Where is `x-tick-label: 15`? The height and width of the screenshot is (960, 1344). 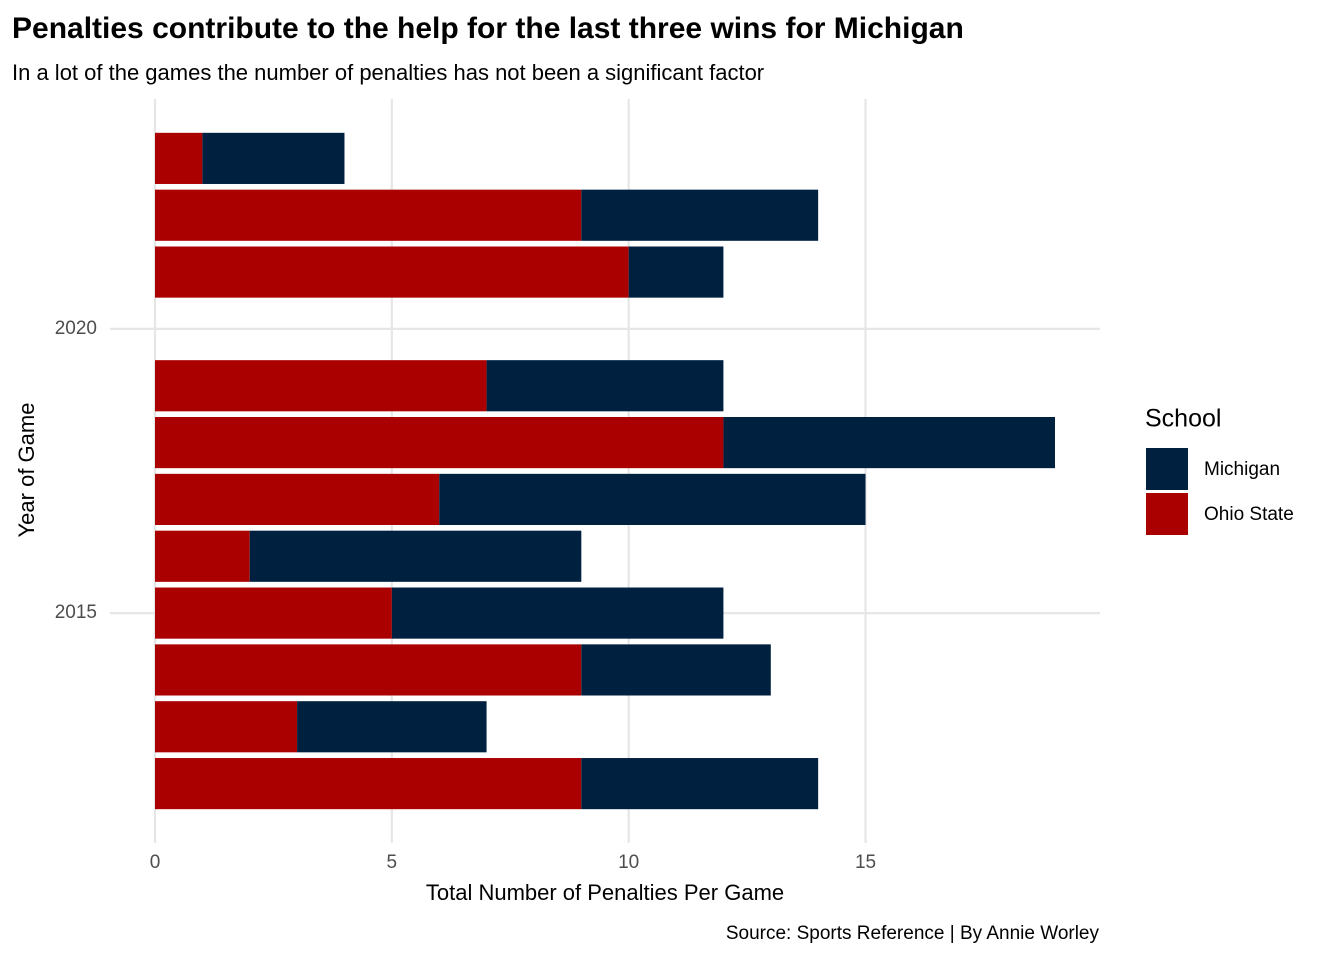 x-tick-label: 15 is located at coordinates (865, 862).